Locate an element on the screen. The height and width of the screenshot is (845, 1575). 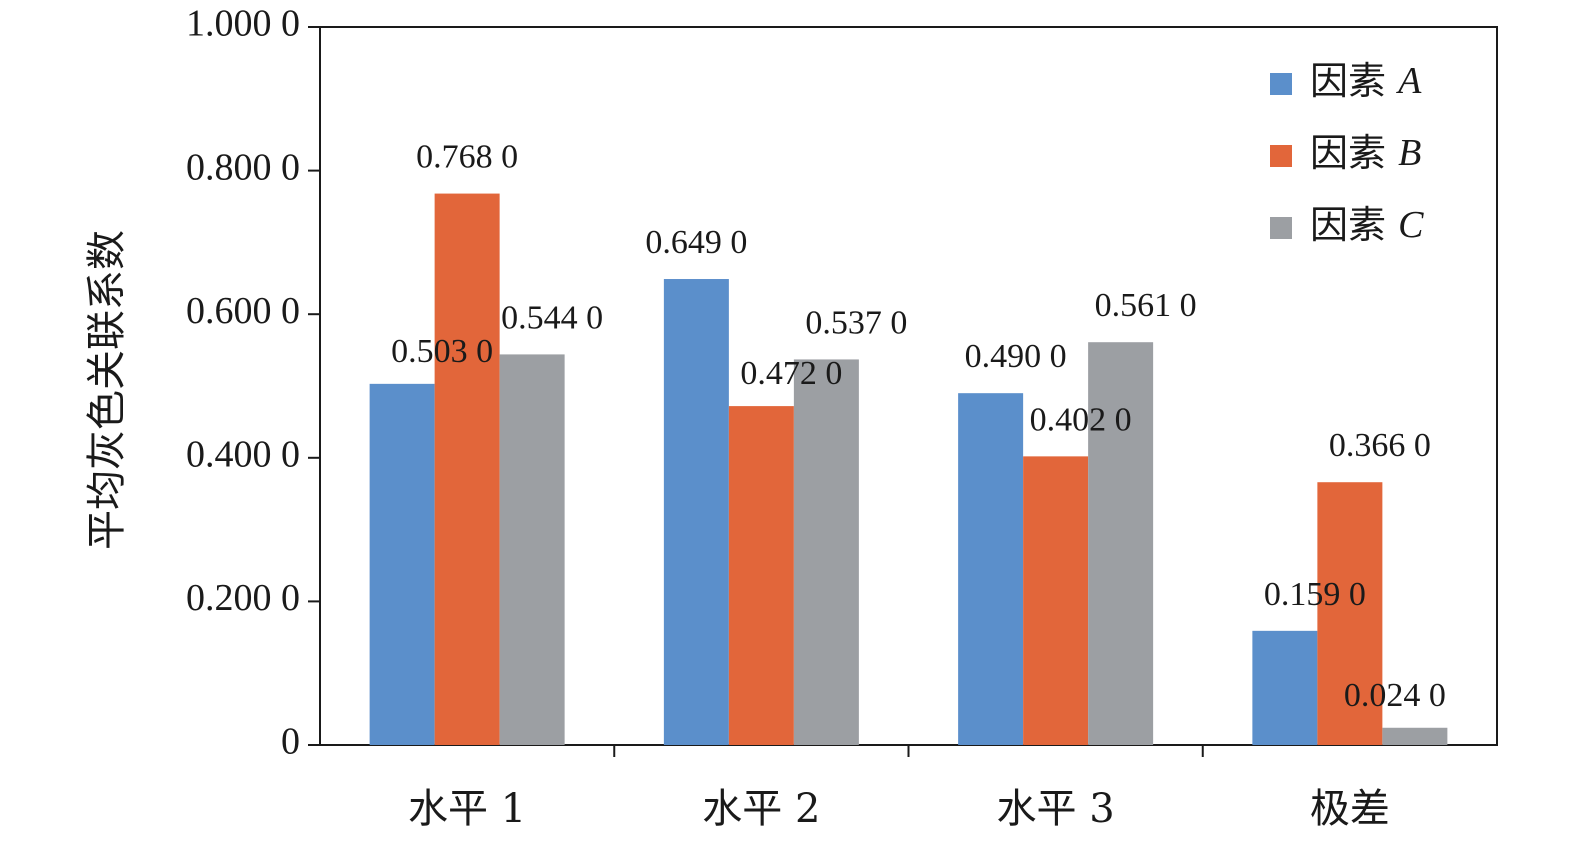
data-label: 0.544 0 is located at coordinates (552, 317).